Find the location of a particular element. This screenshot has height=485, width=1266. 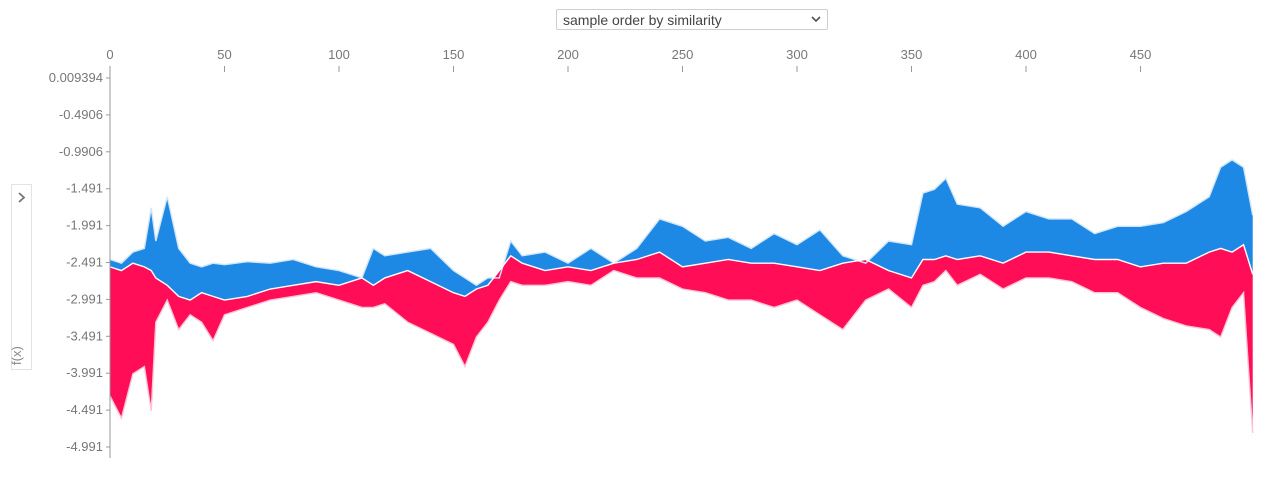

y-tick-label: -2.491 is located at coordinates (84, 262).